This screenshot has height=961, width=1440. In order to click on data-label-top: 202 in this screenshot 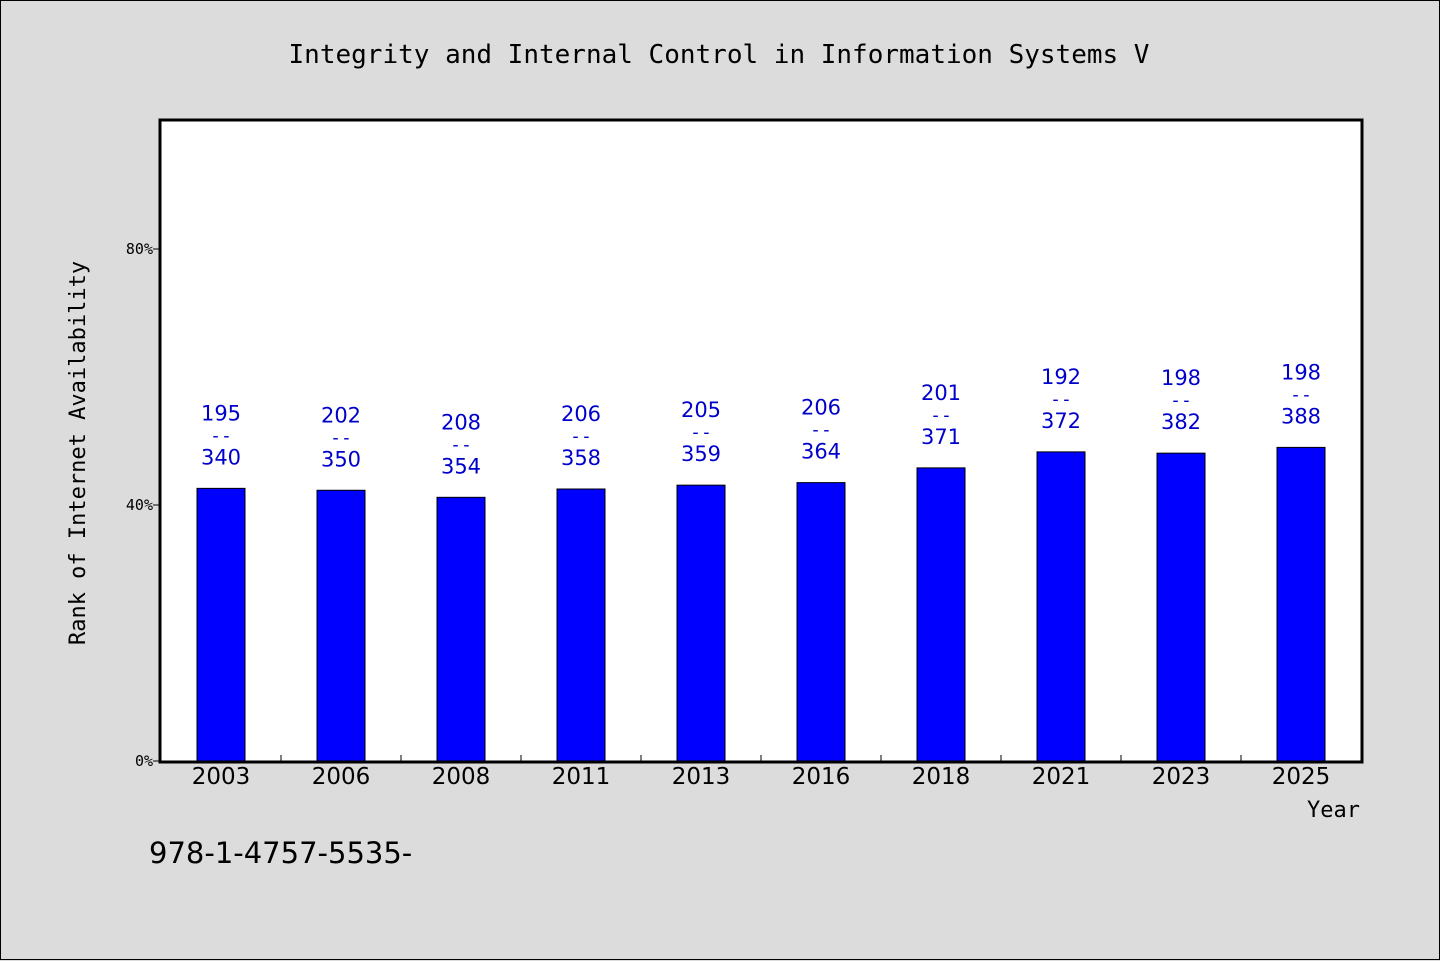, I will do `click(341, 415)`.